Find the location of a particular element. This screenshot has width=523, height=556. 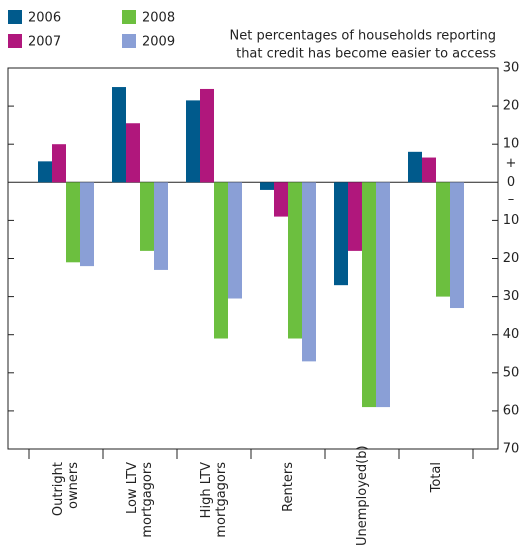

x-tick-label: High LTV mortgagors is located at coordinates (214, 500).